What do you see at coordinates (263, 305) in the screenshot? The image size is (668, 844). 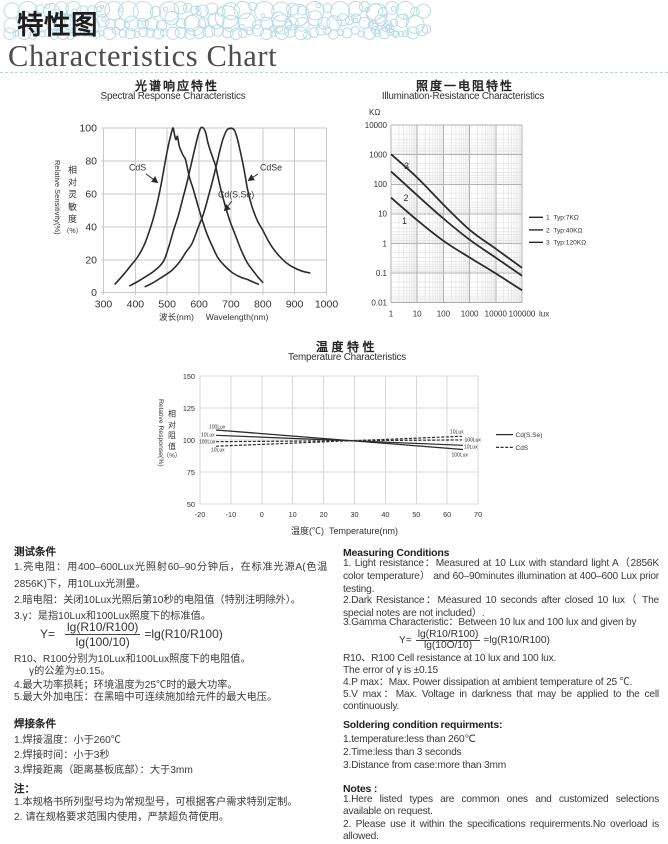 I see `svg-text: 800` at bounding box center [263, 305].